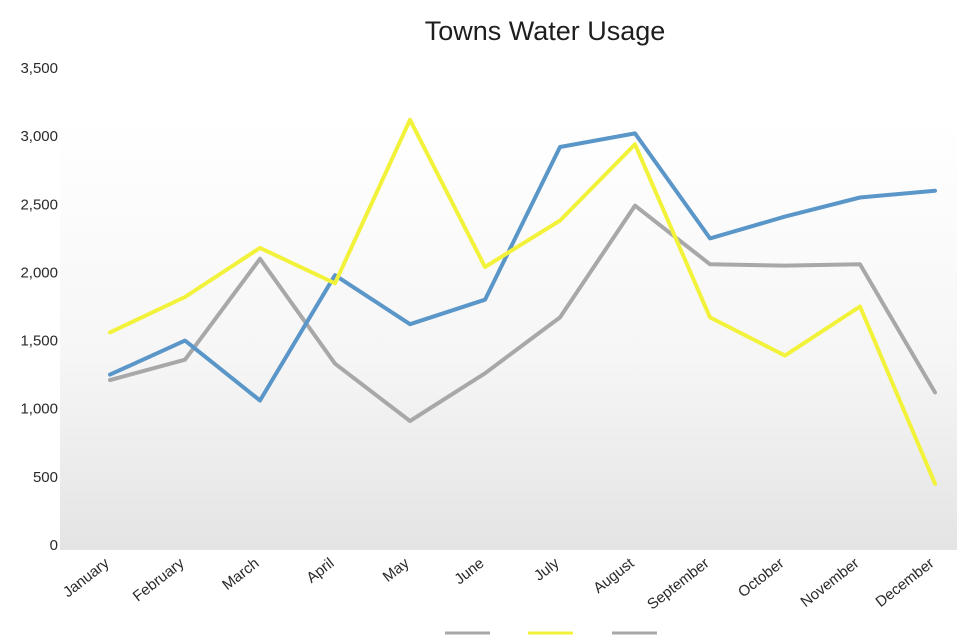 This screenshot has height=644, width=957. What do you see at coordinates (39, 307) in the screenshot?
I see `y-axis-ticks: 0 500 1,000 1,500 2,000 2,500 3,000 3,500` at bounding box center [39, 307].